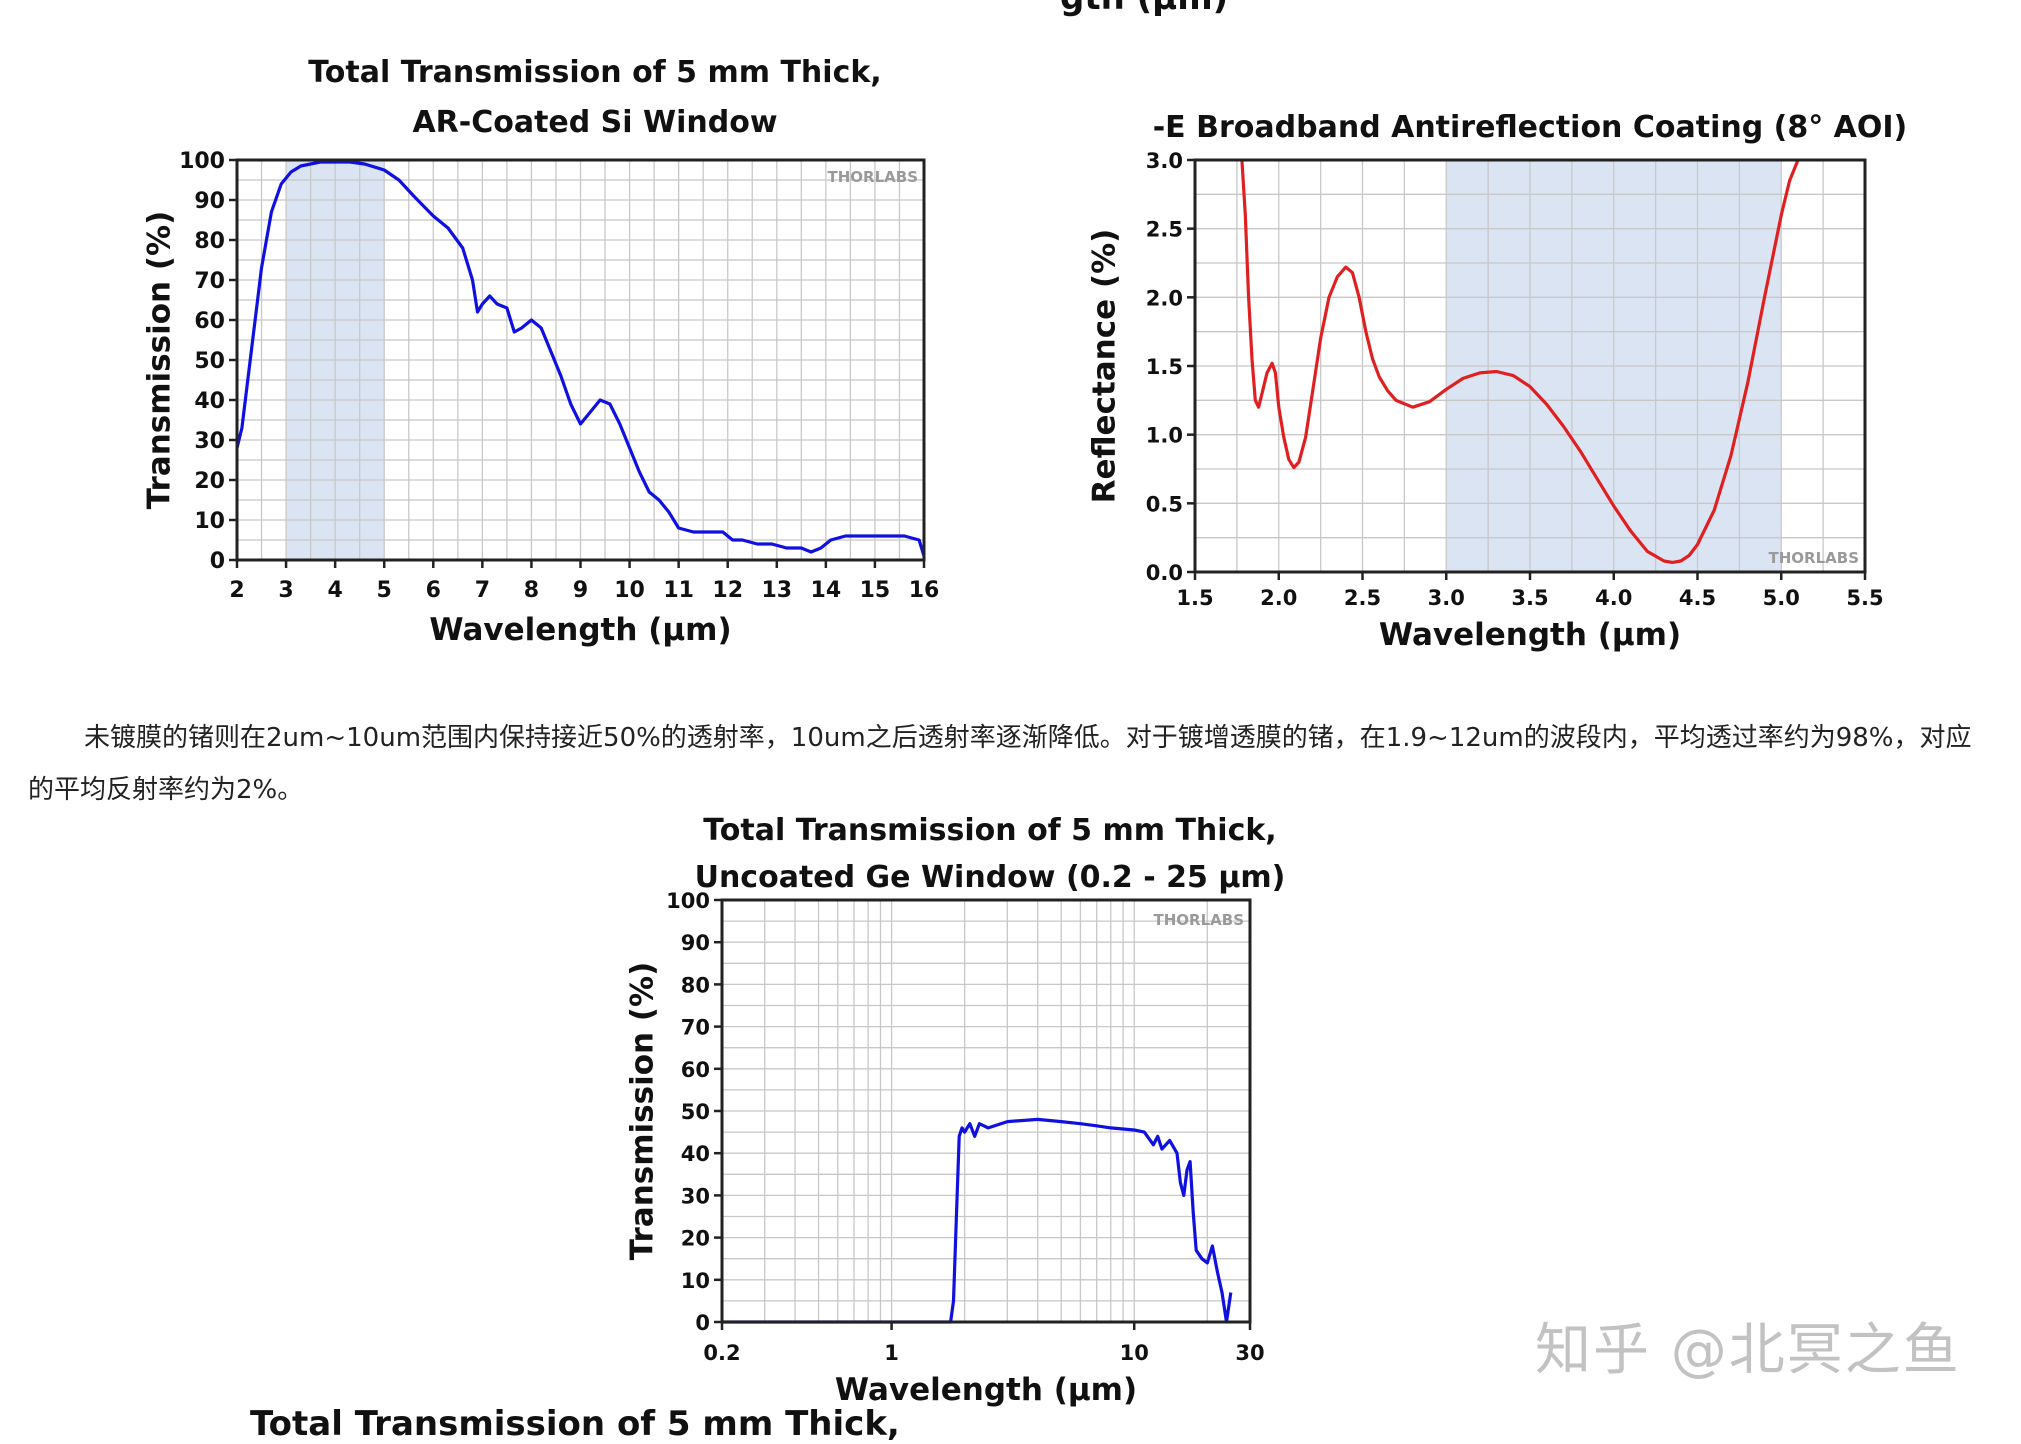  What do you see at coordinates (531, 590) in the screenshot?
I see `x-tick-label: 8` at bounding box center [531, 590].